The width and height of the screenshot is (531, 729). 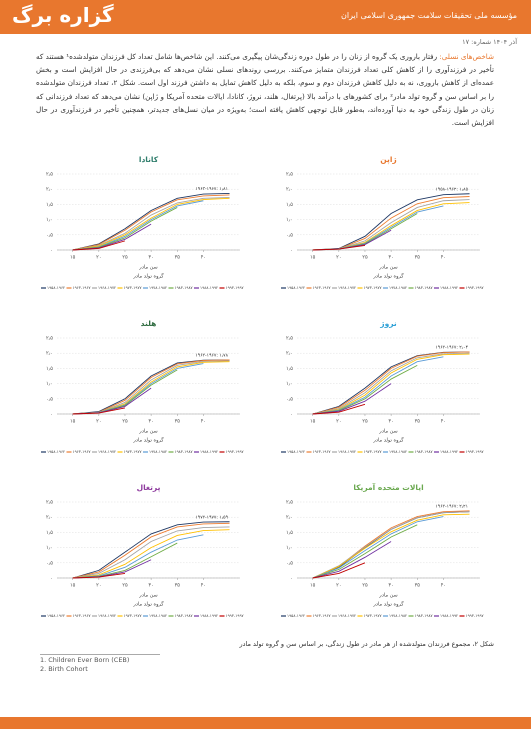 What do you see at coordinates (289, 205) in the screenshot?
I see `y-tick-label: ۱٫۵` at bounding box center [289, 205].